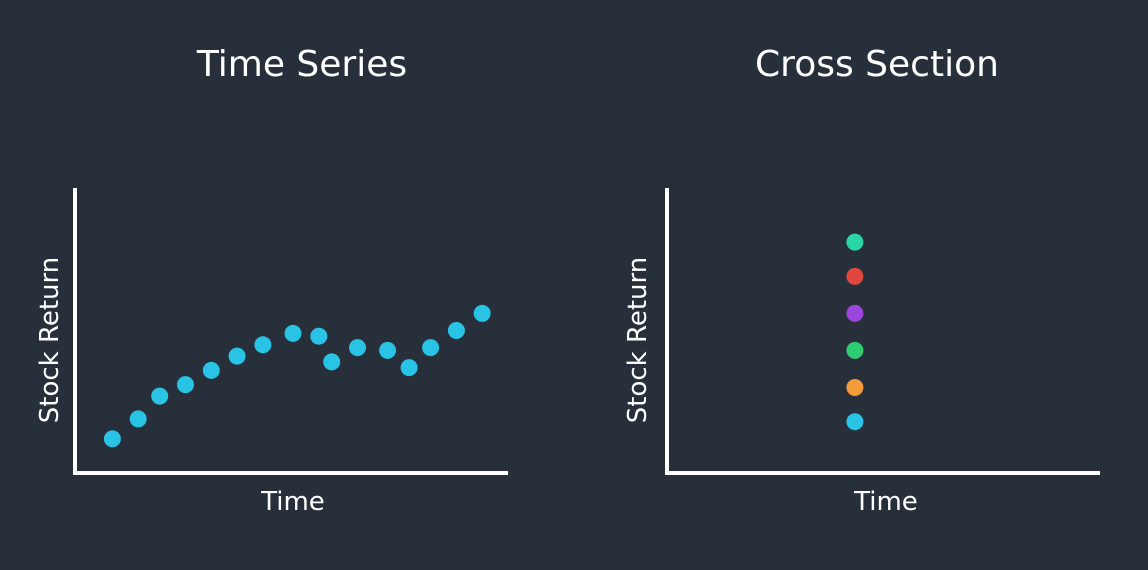 The width and height of the screenshot is (1148, 570). I want to click on chart-title: Cross Section, so click(877, 64).